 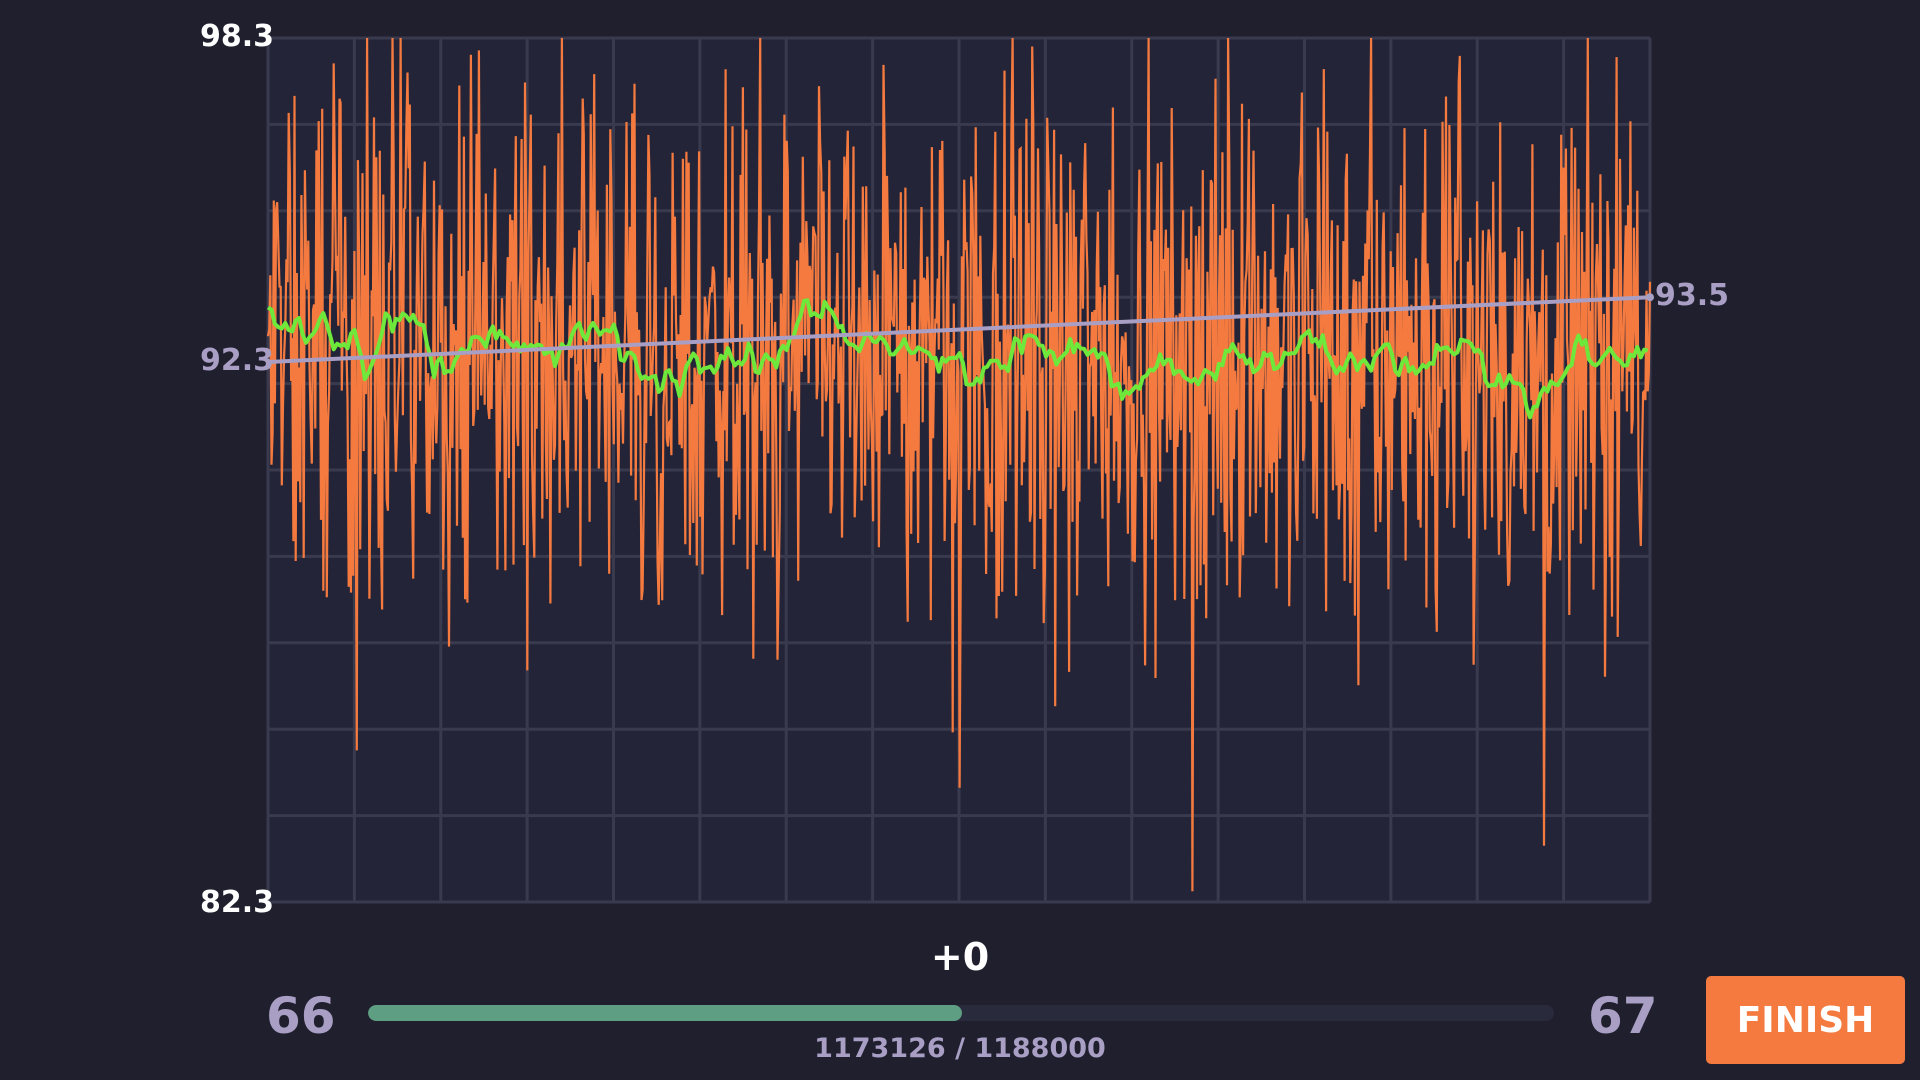 What do you see at coordinates (960, 957) in the screenshot?
I see `score-gain-label: +0` at bounding box center [960, 957].